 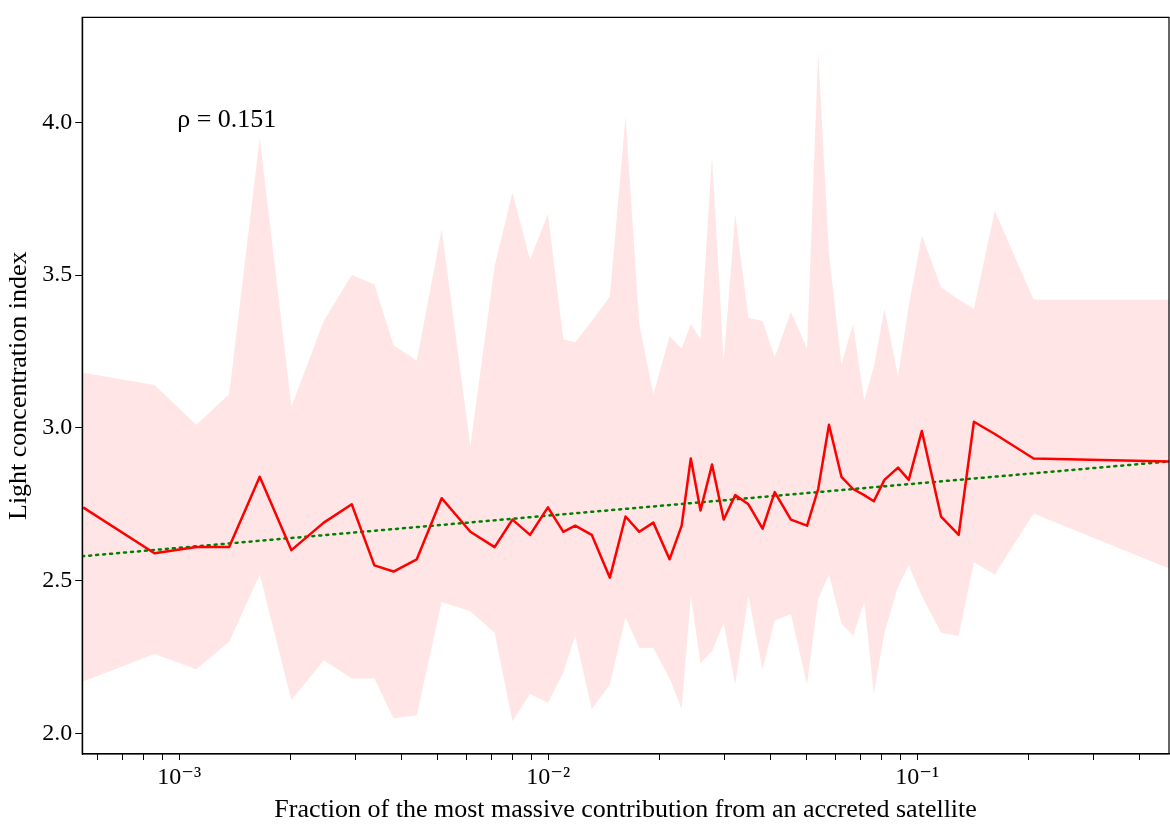 I want to click on y-axis-title: Light concentration index, so click(x=18, y=385).